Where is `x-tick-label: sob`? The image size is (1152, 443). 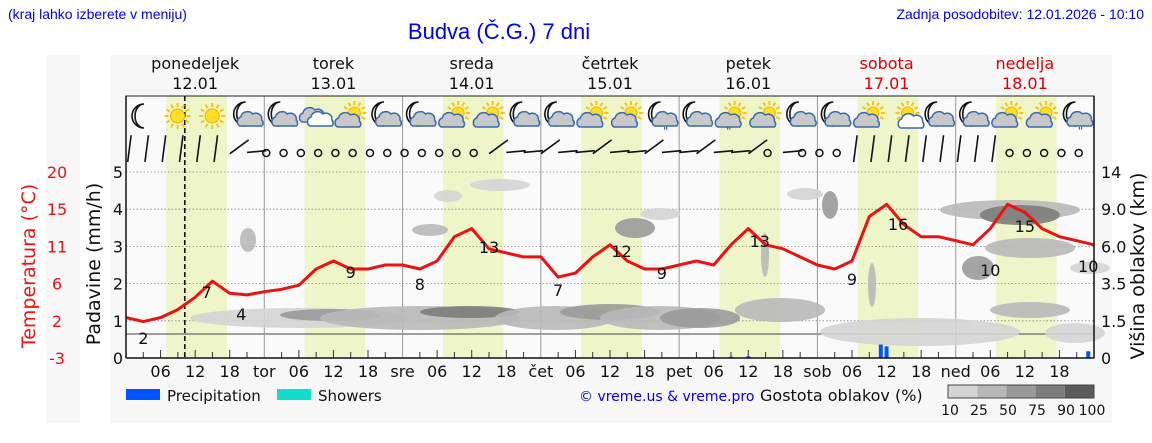
x-tick-label: sob is located at coordinates (817, 371).